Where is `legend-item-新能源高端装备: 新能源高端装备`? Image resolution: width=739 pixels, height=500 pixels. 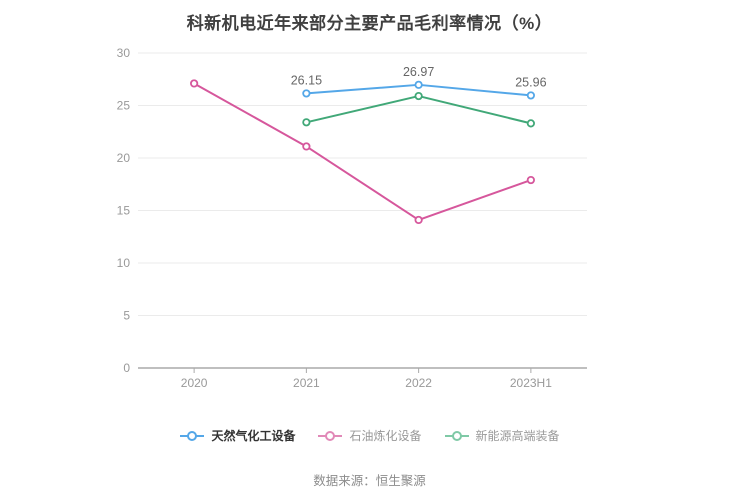
legend-item-新能源高端装备: 新能源高端装备 is located at coordinates (502, 435).